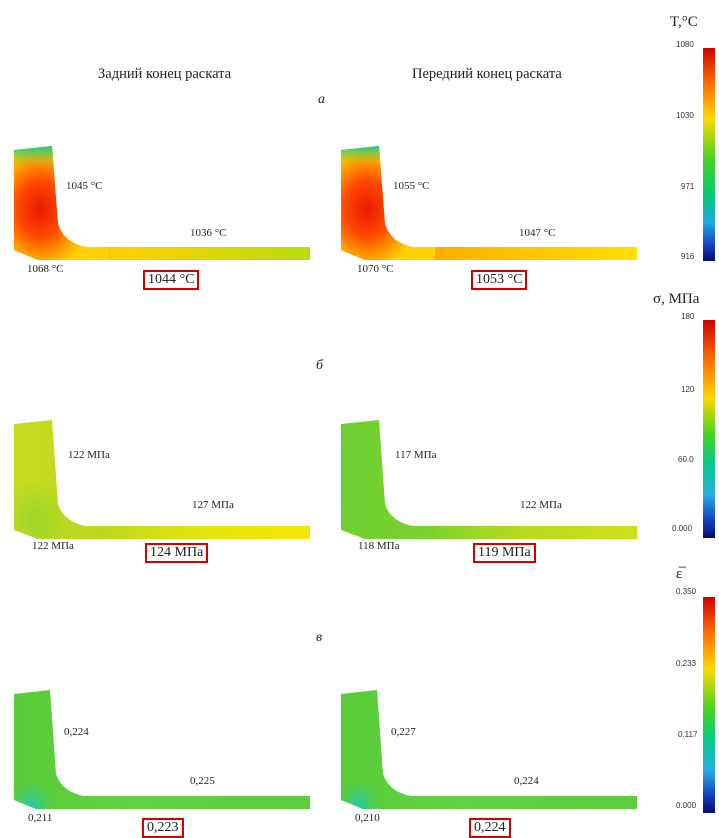  I want to click on column-title-left: Задний конец раската, so click(165, 74).